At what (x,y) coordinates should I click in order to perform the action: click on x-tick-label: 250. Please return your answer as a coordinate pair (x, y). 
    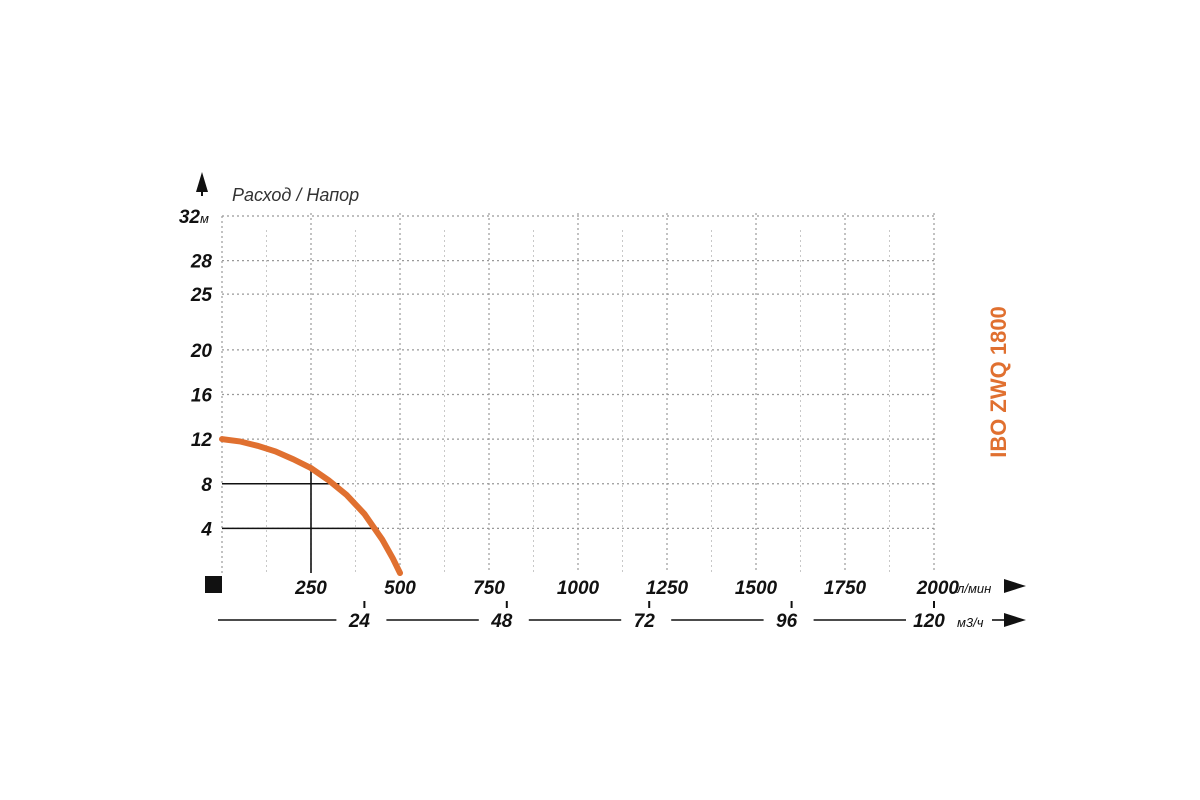
    Looking at the image, I should click on (310, 588).